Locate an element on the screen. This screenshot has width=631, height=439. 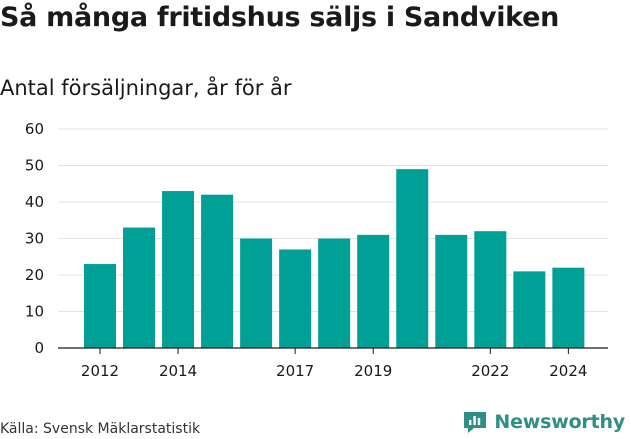
bar-2023 is located at coordinates (529, 309).